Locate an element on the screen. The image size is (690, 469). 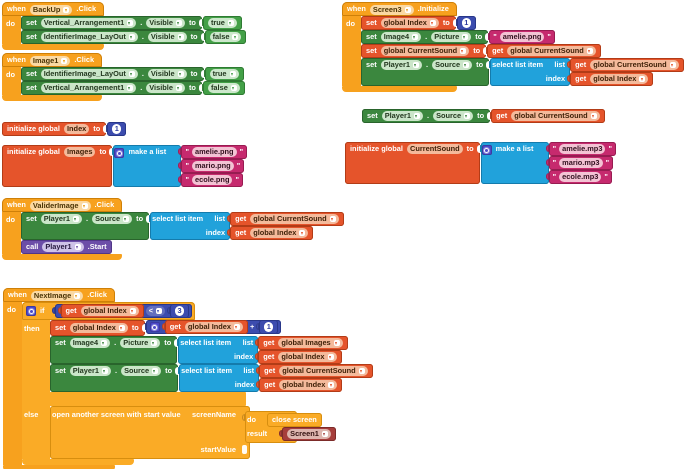
text-ecole-png: " ecole.png " is located at coordinates (210, 180).